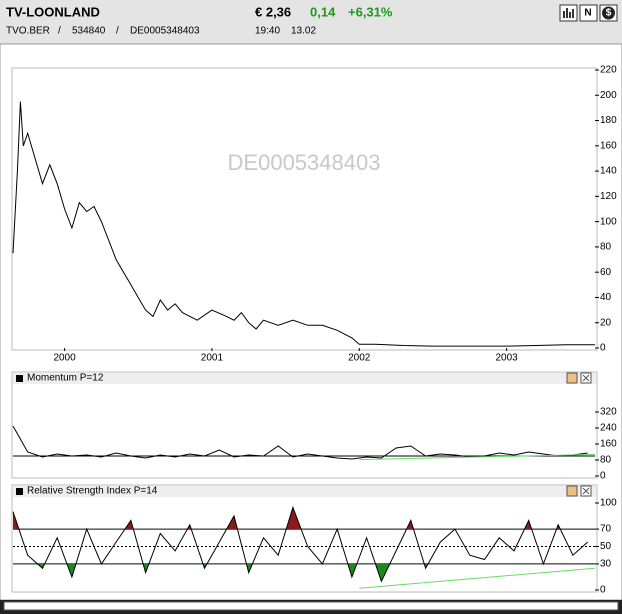 This screenshot has height=614, width=622. What do you see at coordinates (92, 491) in the screenshot?
I see `legend-label: Relative Strength Index P=14` at bounding box center [92, 491].